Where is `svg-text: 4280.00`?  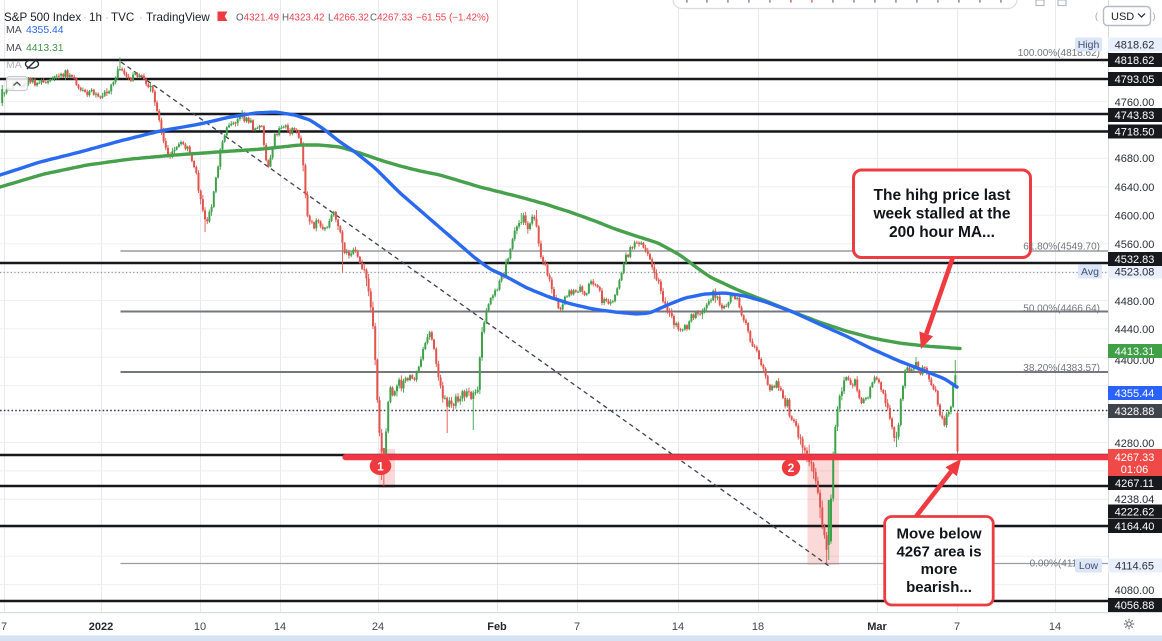 svg-text: 4280.00 is located at coordinates (1135, 444).